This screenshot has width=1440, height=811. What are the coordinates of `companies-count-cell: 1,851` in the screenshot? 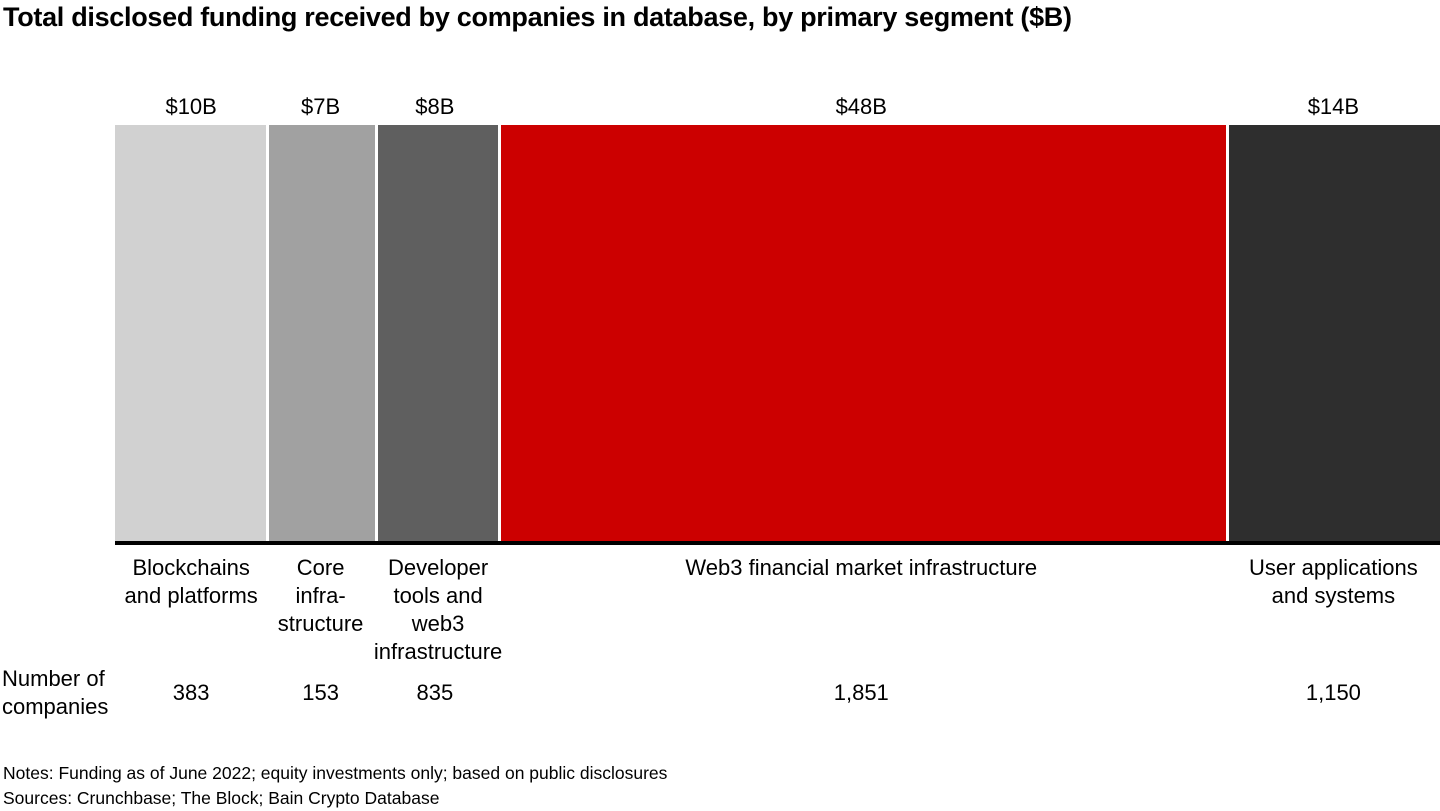 It's located at (861, 693).